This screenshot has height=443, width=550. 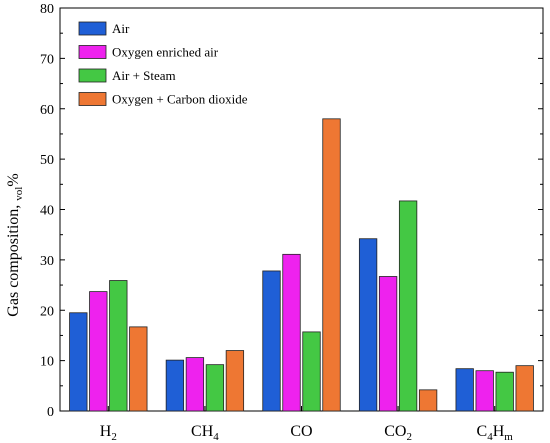 I want to click on y-tick-label: 80, so click(x=47, y=9).